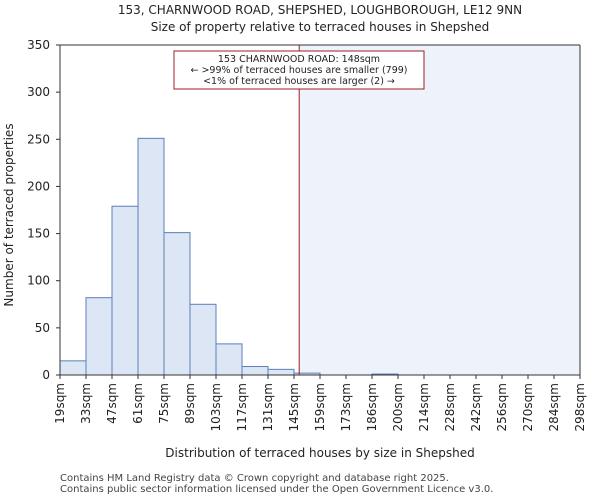 The height and width of the screenshot is (500, 600). I want to click on x-tick-label: 33sqm, so click(86, 403).